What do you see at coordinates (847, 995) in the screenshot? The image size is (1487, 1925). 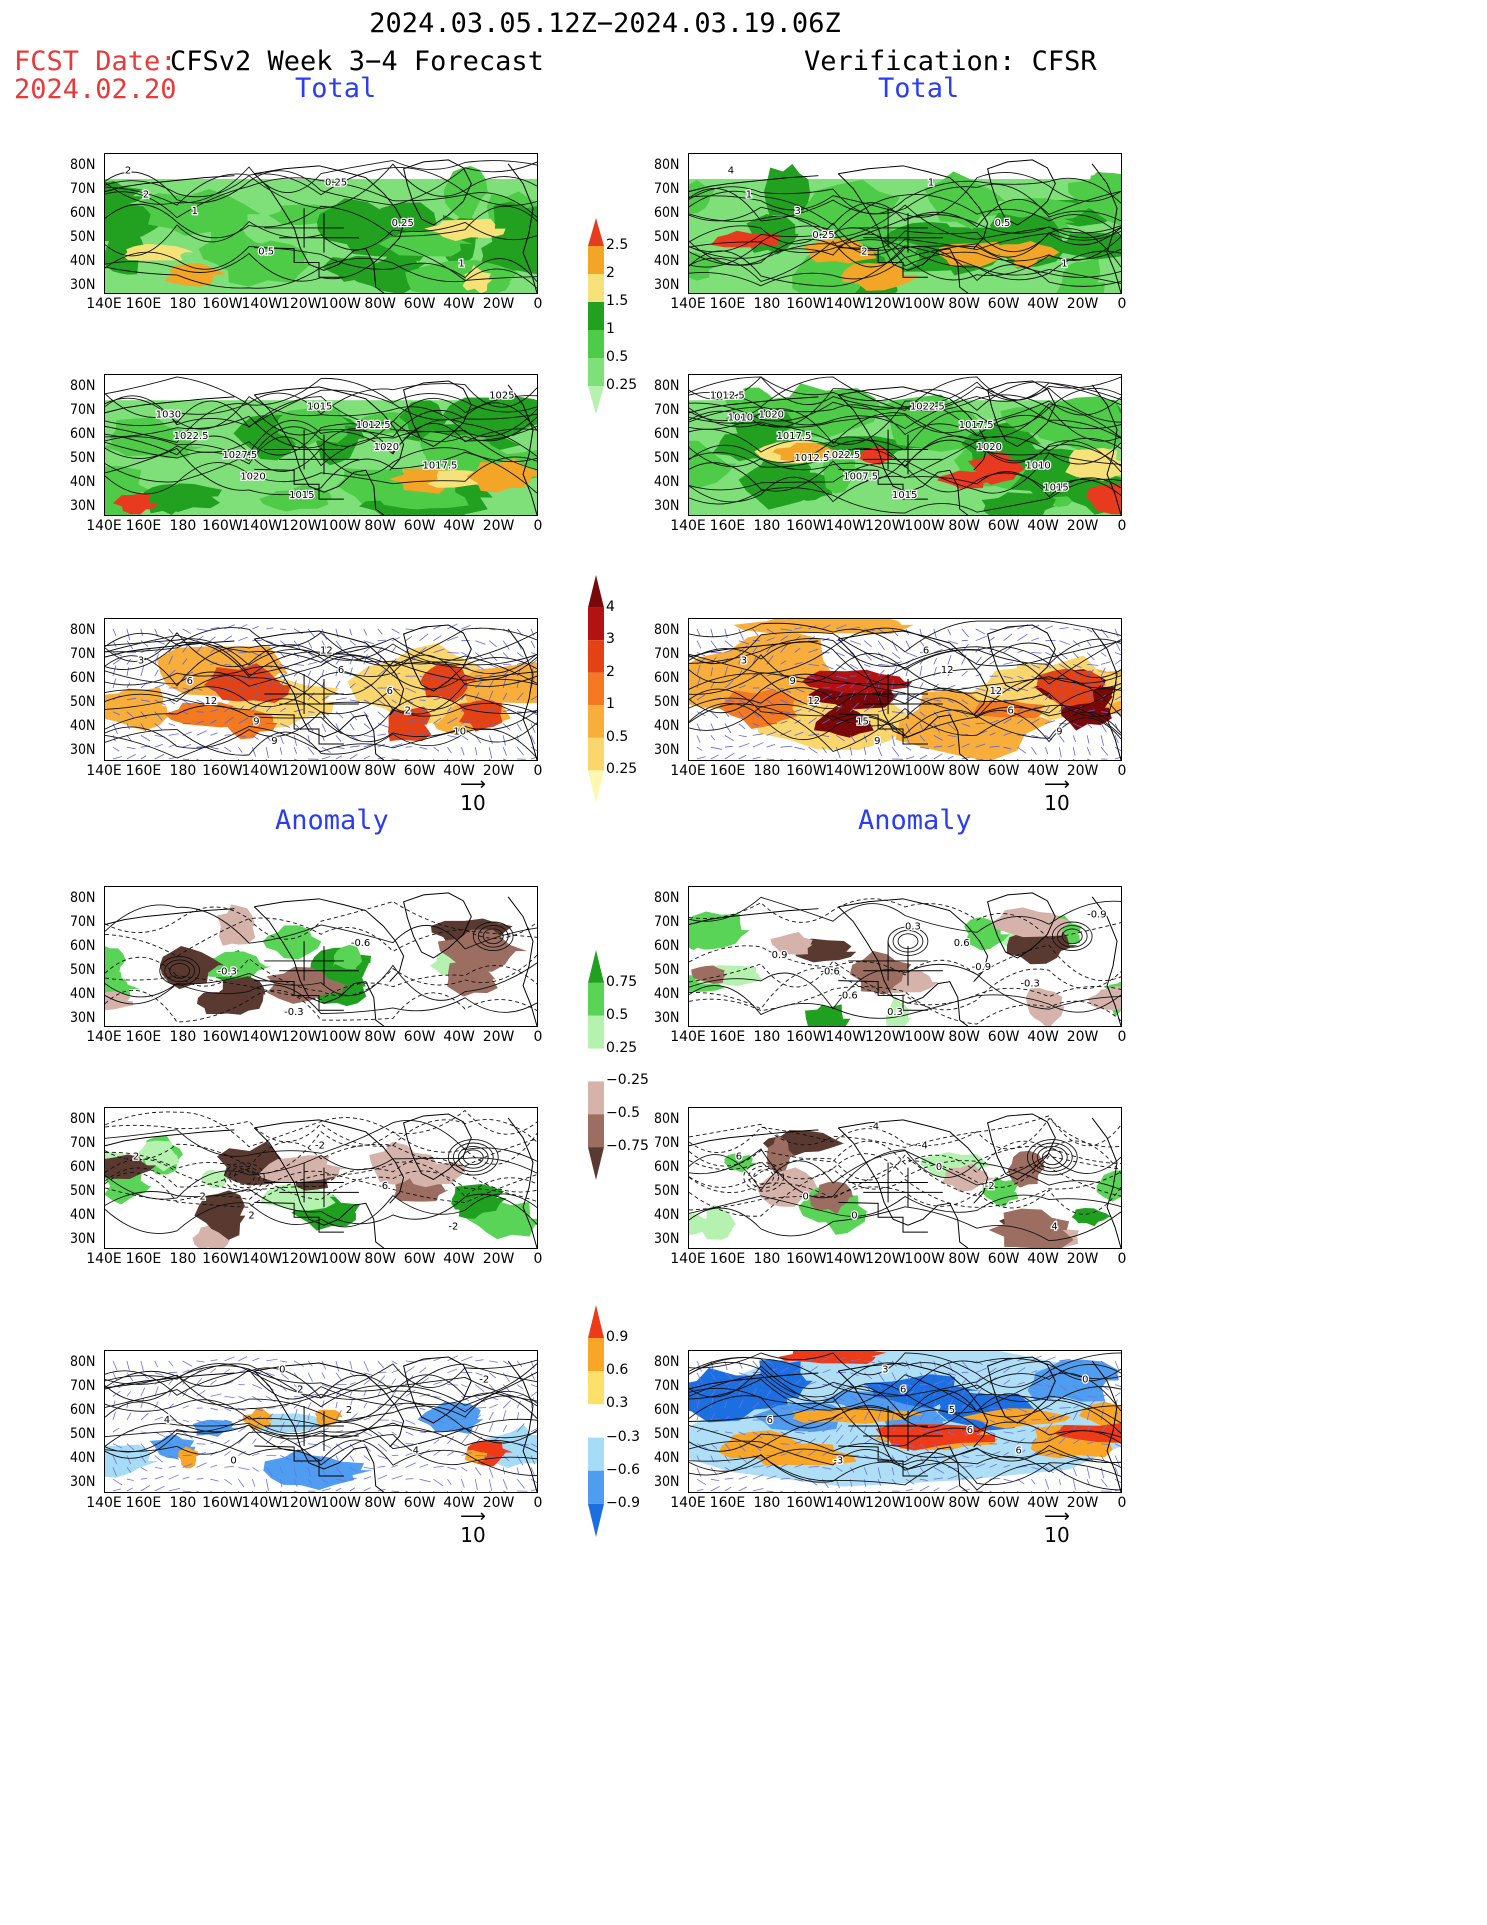 I see `contour-label: -0.6` at bounding box center [847, 995].